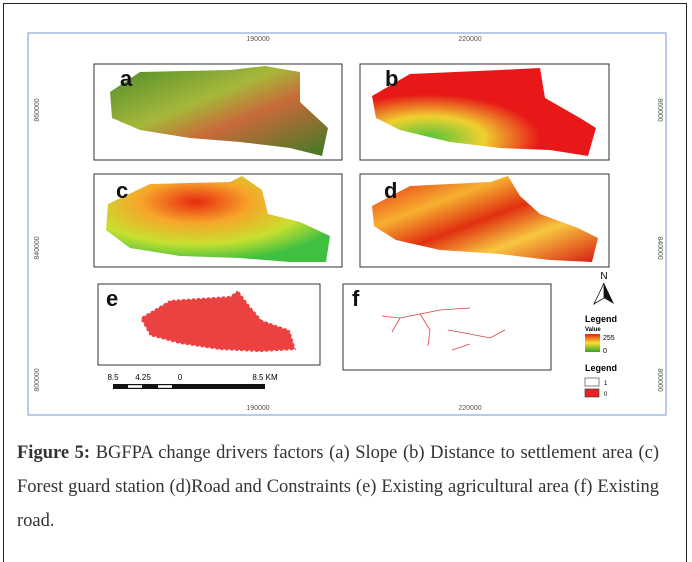 The image size is (692, 562). Describe the element at coordinates (54, 453) in the screenshot. I see `caption-label: Figure 5:` at that location.